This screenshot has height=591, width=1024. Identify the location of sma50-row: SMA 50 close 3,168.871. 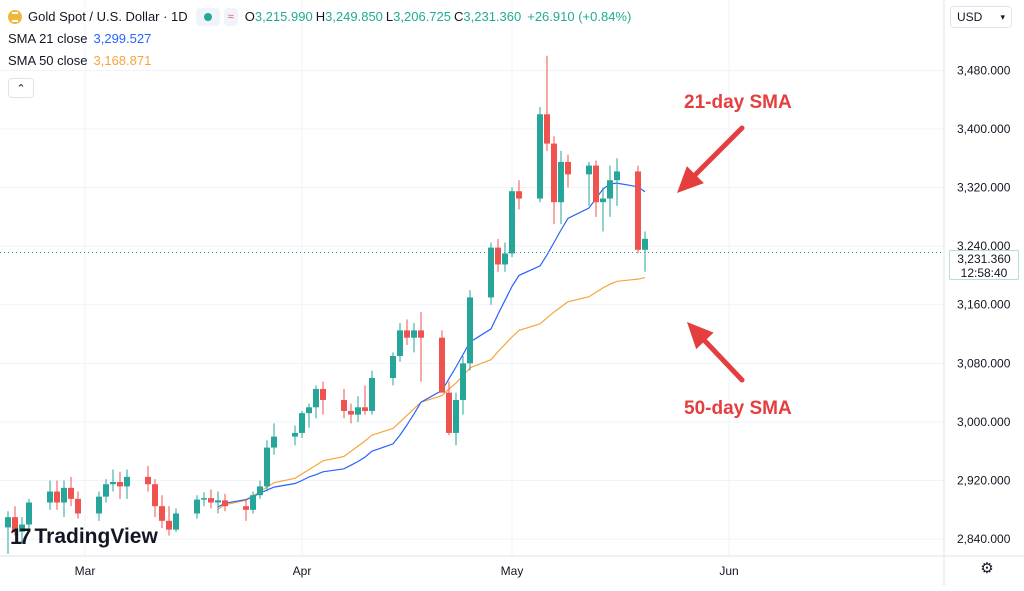
(319, 61).